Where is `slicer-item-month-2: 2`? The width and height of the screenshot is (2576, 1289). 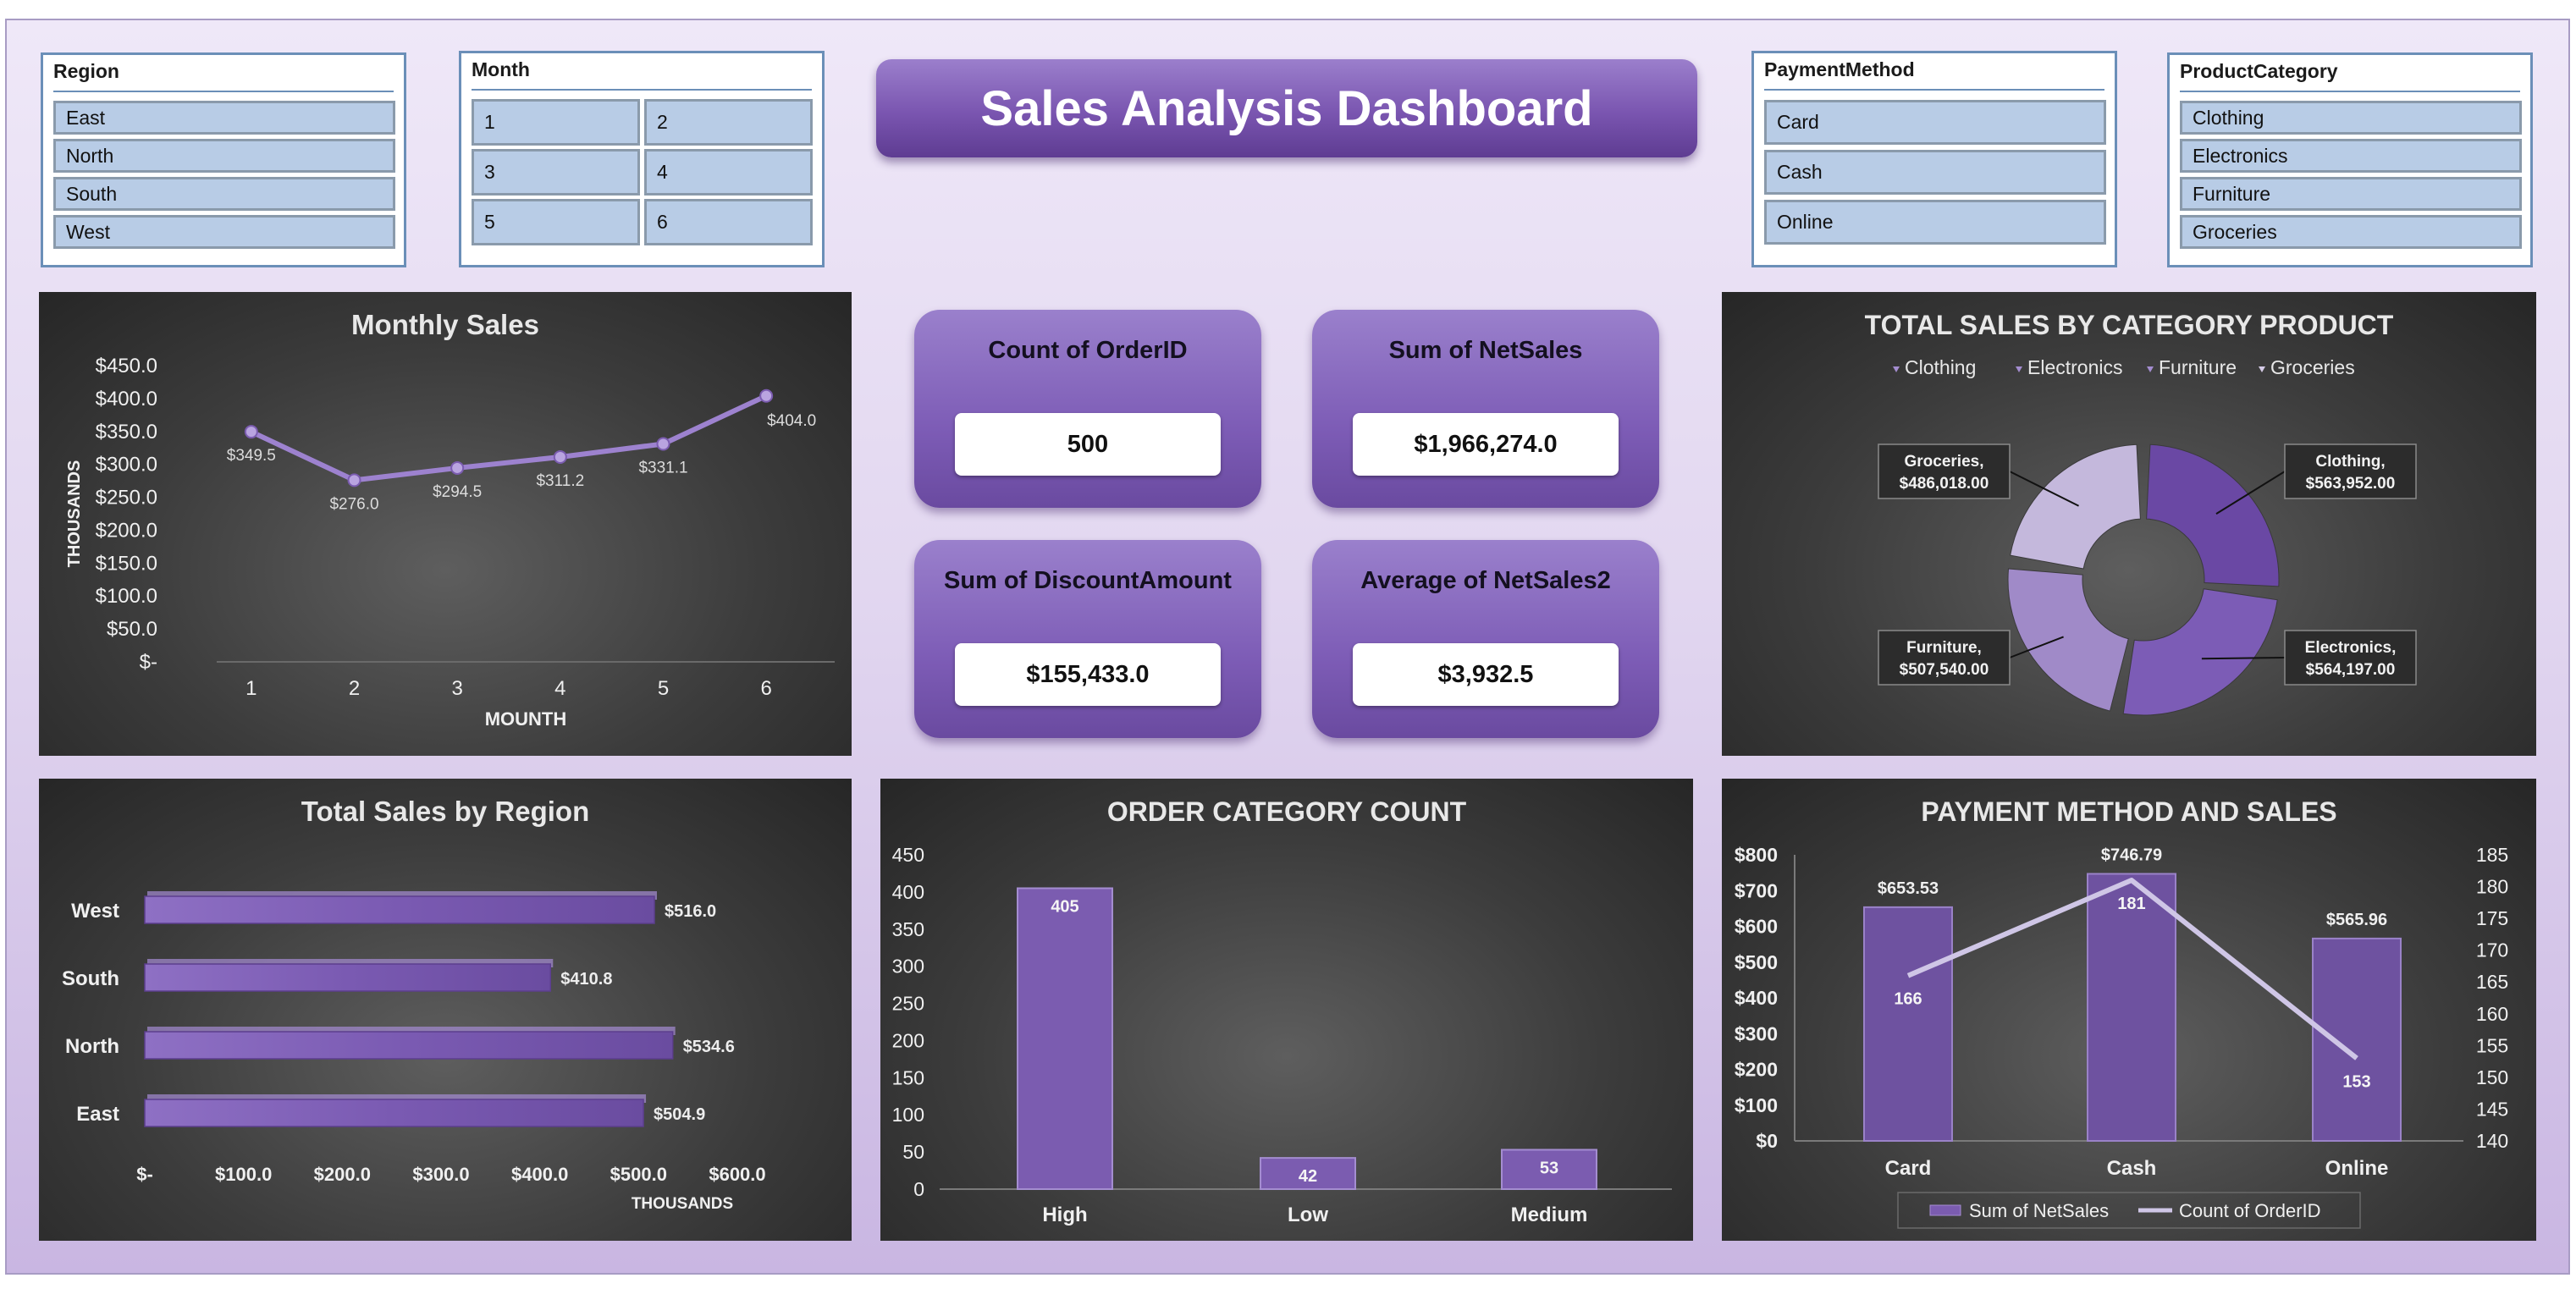 slicer-item-month-2: 2 is located at coordinates (728, 123).